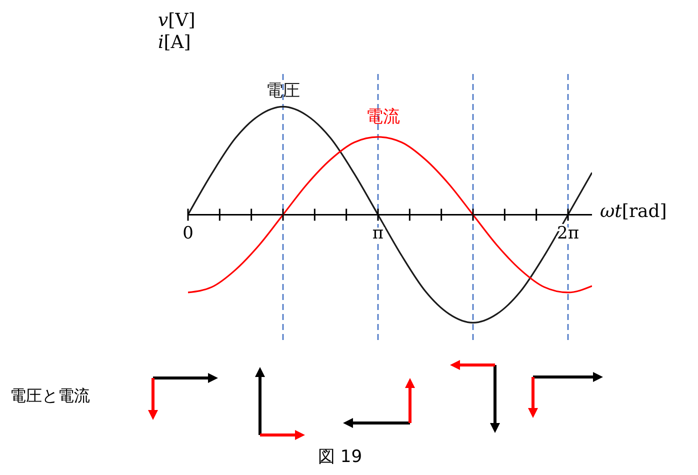  What do you see at coordinates (378, 234) in the screenshot?
I see `x-tick-label: π` at bounding box center [378, 234].